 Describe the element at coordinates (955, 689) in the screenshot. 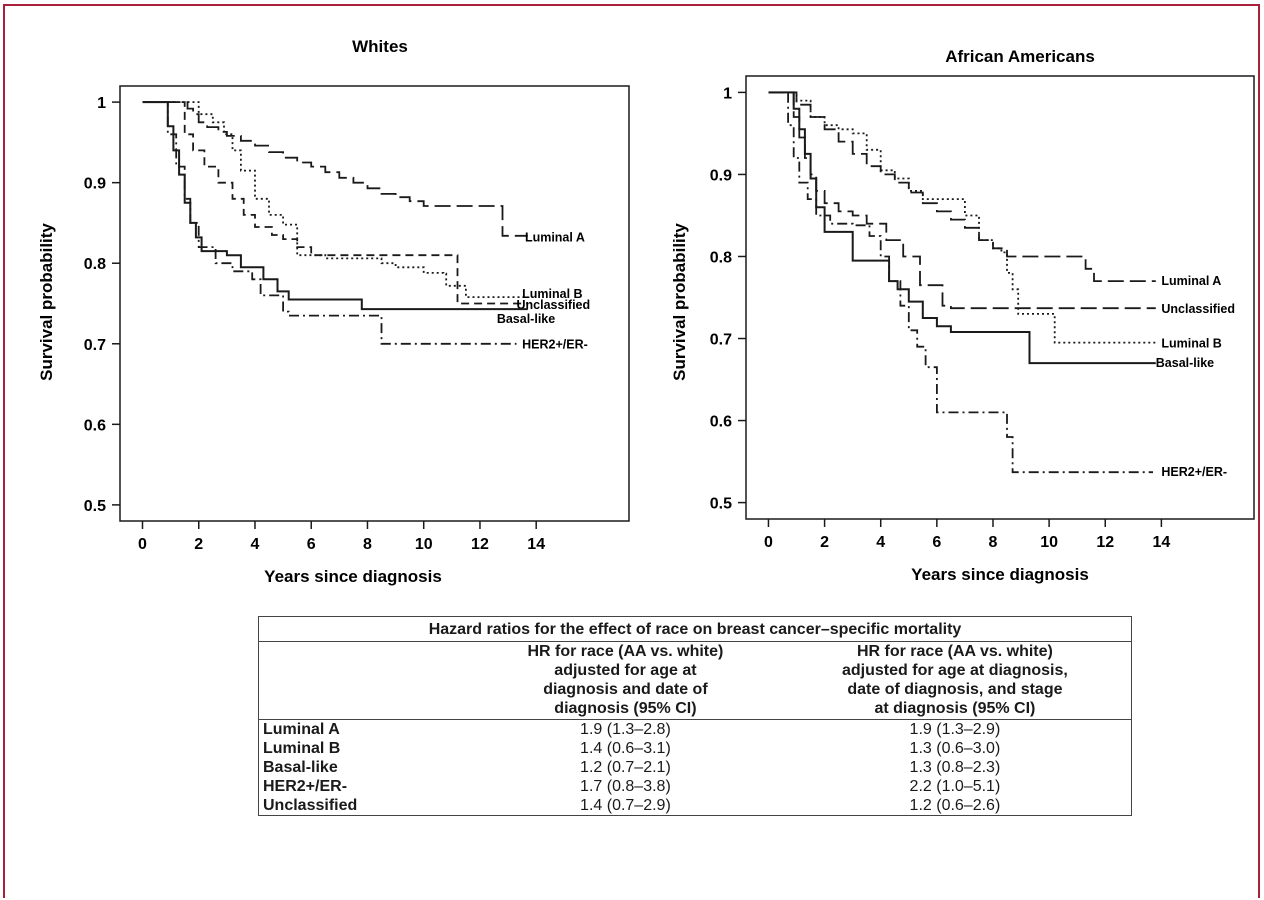

I see `header-line: date of diagnosis, and stage` at that location.